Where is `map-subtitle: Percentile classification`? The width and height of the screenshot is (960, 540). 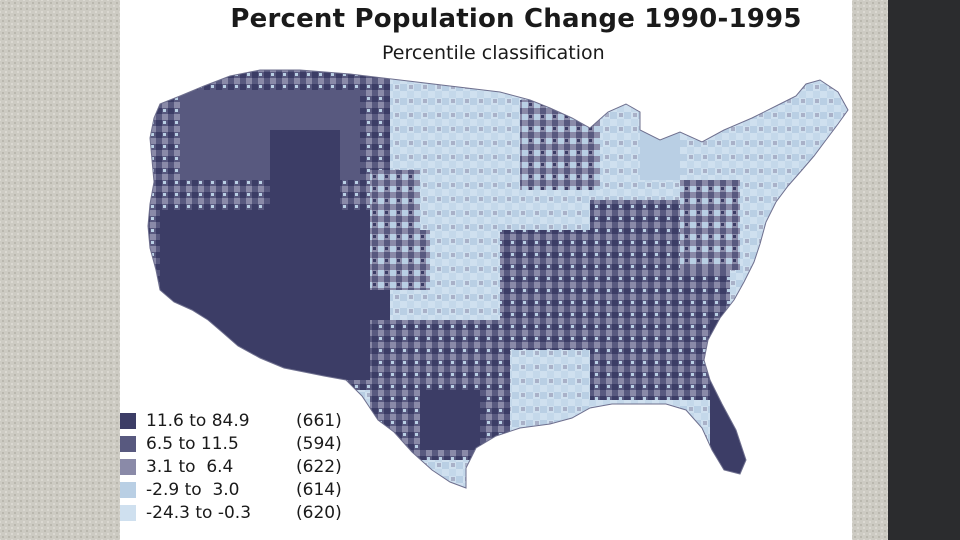 map-subtitle: Percentile classification is located at coordinates (493, 53).